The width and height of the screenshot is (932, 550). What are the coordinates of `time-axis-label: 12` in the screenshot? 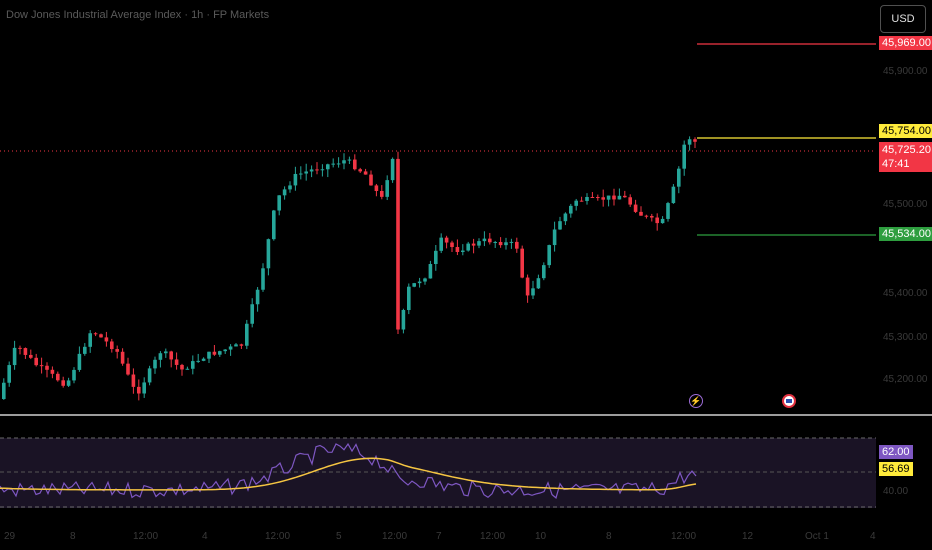 It's located at (748, 536).